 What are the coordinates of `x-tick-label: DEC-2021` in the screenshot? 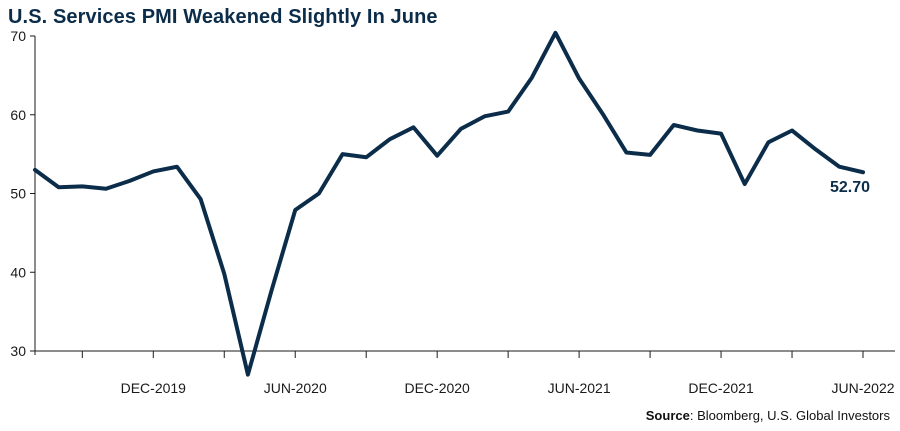 It's located at (721, 388).